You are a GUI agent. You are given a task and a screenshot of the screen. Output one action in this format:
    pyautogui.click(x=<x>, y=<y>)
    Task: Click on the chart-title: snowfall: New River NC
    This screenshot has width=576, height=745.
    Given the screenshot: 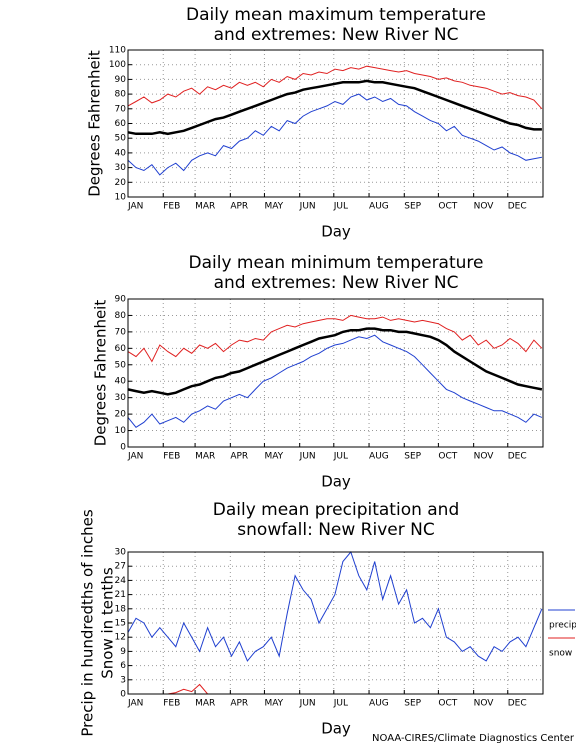 What is the action you would take?
    pyautogui.click(x=335, y=530)
    